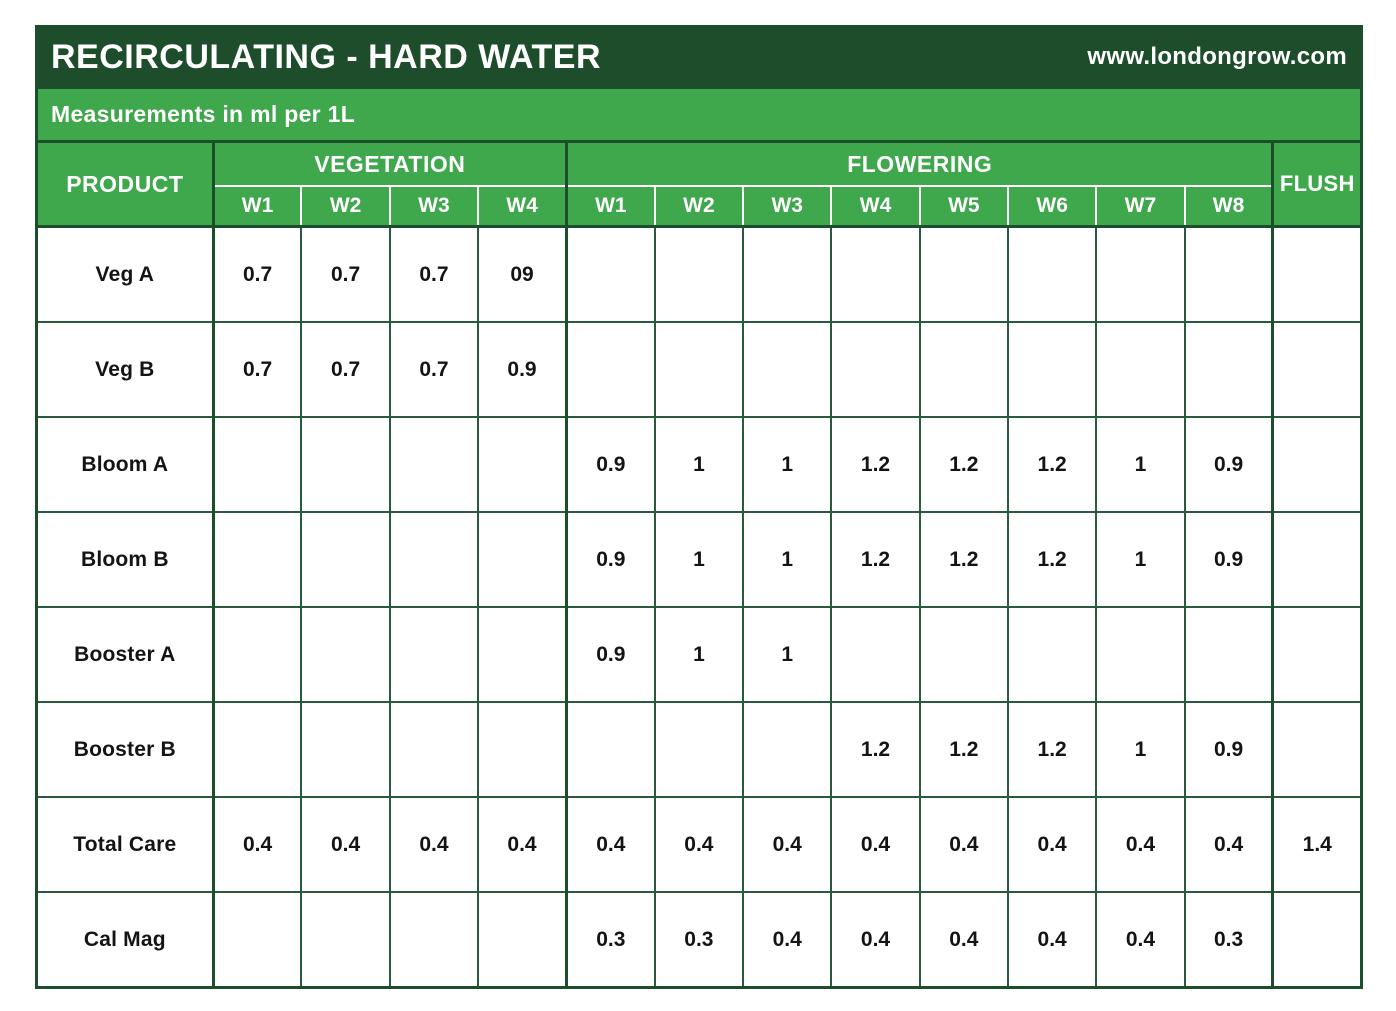 This screenshot has width=1396, height=1011. What do you see at coordinates (1140, 207) in the screenshot?
I see `week-header-flowering-w7: W7` at bounding box center [1140, 207].